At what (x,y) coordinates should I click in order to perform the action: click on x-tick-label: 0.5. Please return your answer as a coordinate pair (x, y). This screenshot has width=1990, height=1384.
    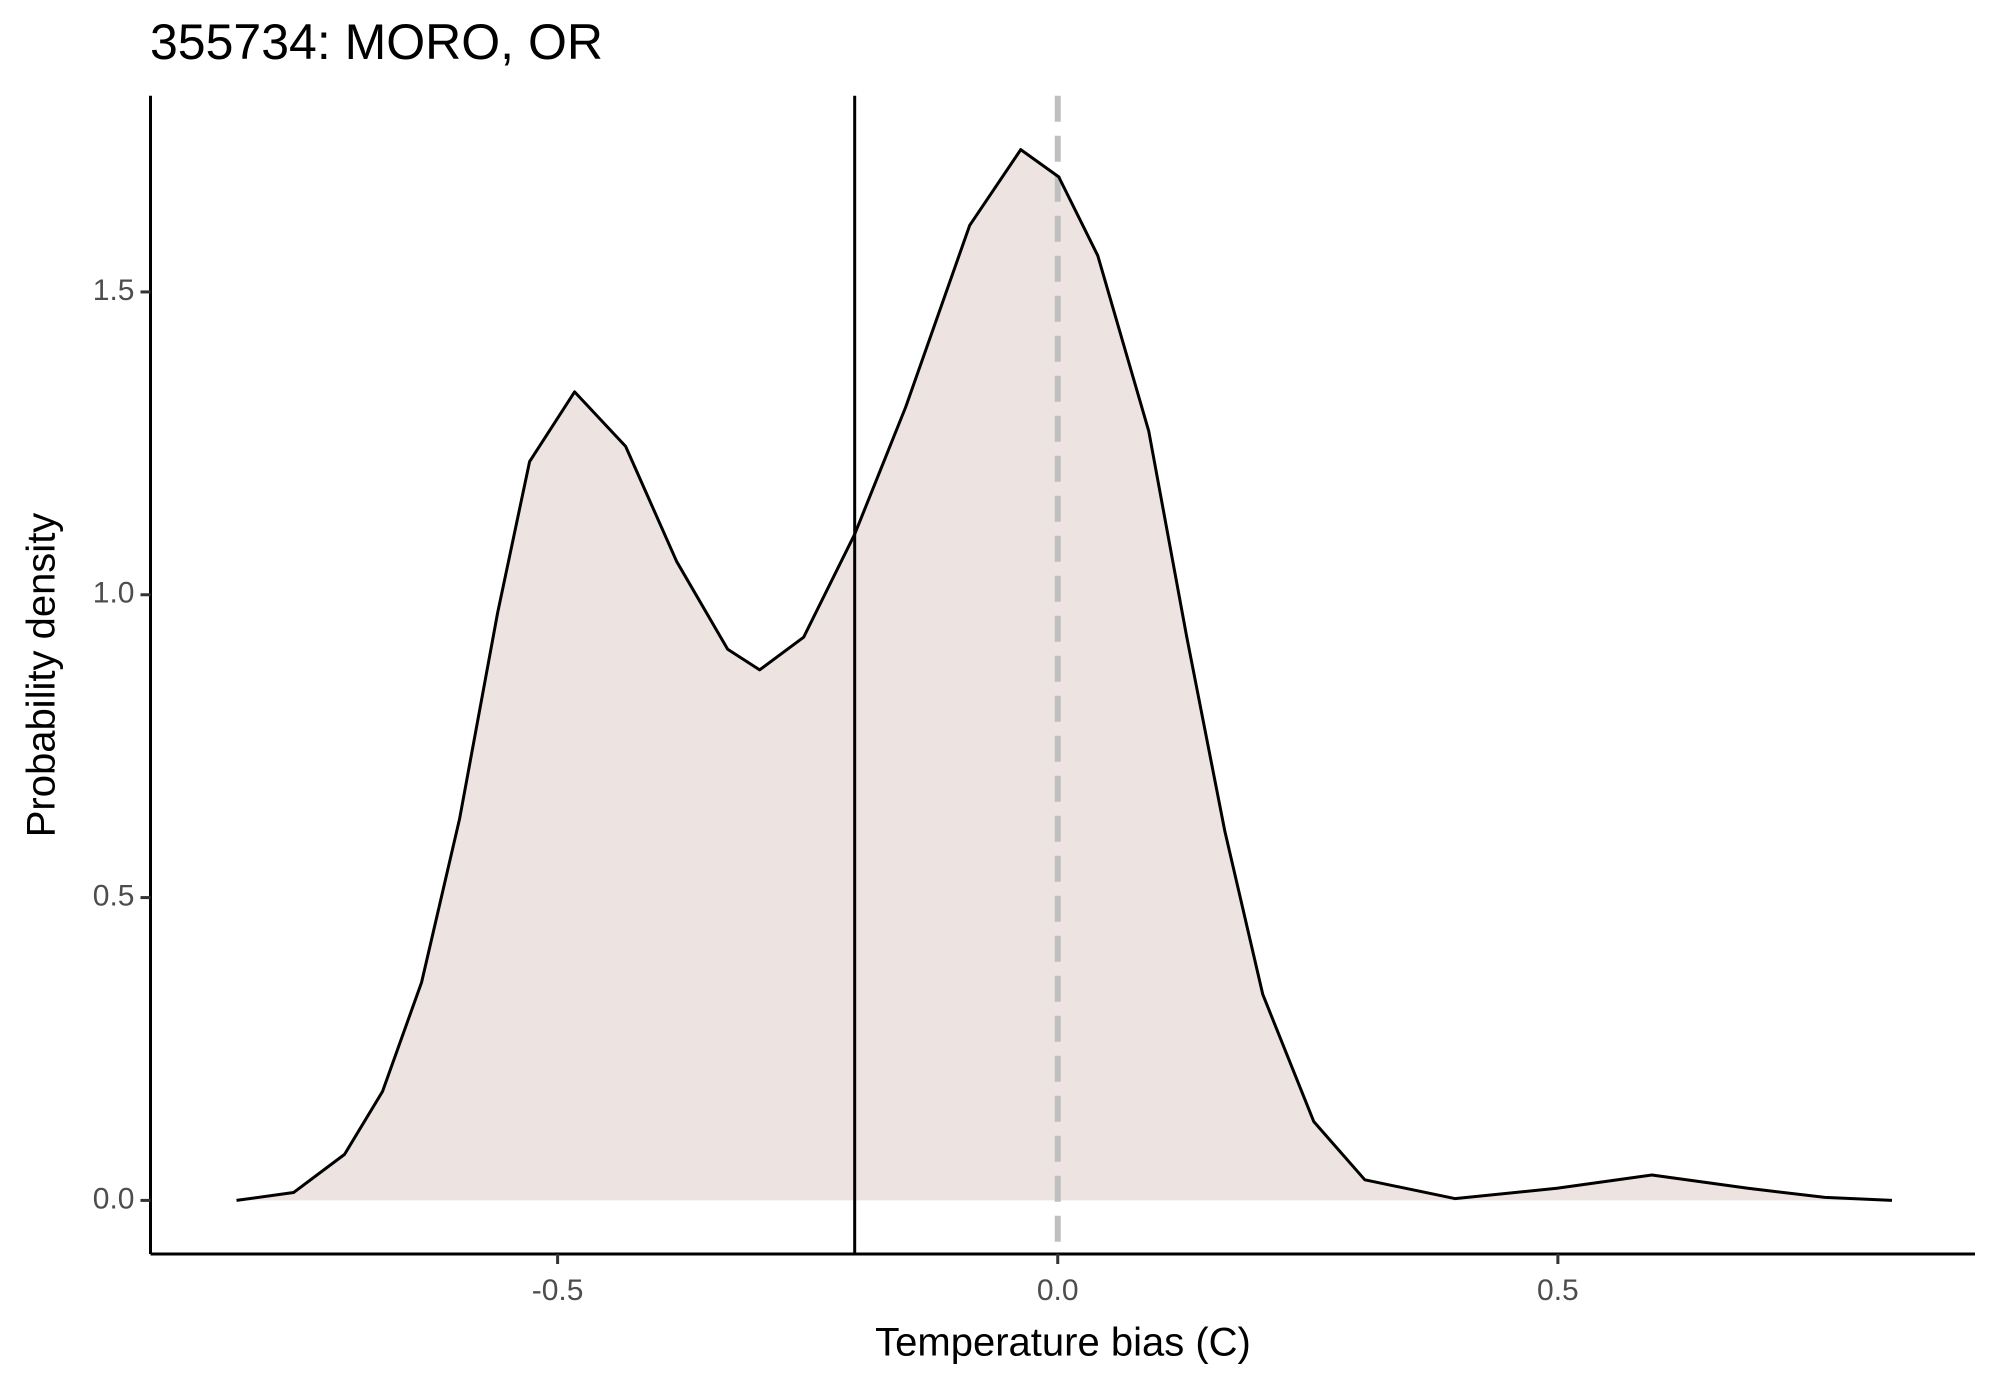
    Looking at the image, I should click on (1558, 1290).